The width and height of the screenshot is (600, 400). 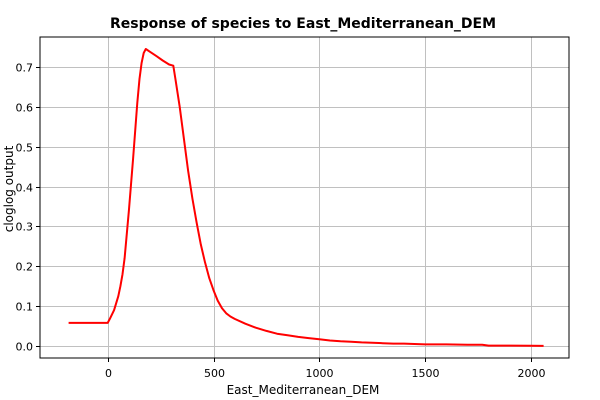 I want to click on y-tick-label: 0.2, so click(x=25, y=267).